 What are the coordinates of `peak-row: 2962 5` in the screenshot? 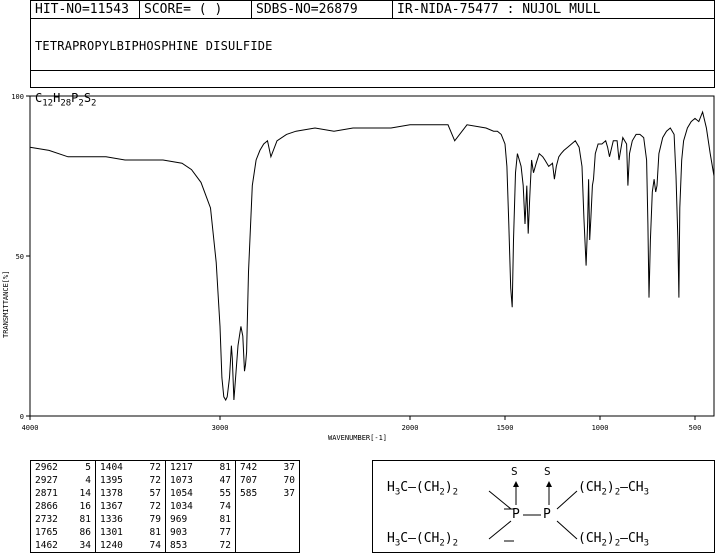 It's located at (63, 467).